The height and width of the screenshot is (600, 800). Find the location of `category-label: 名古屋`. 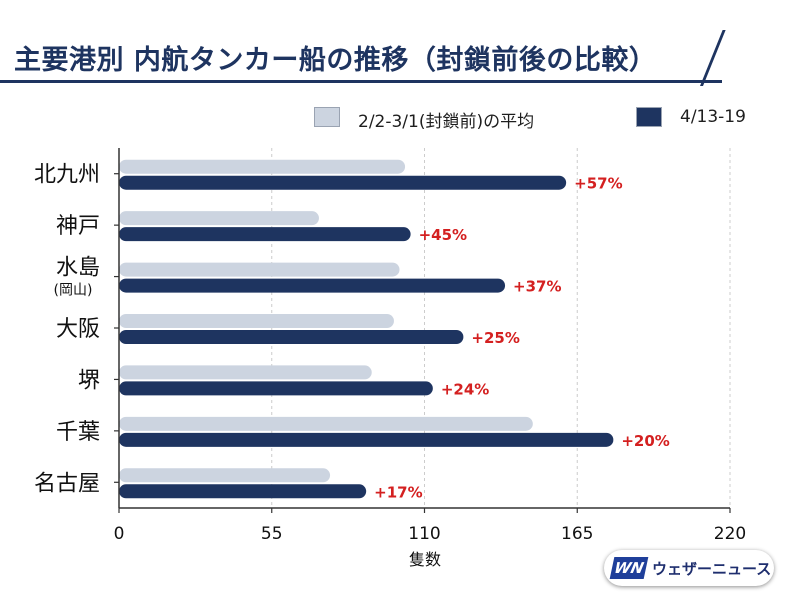

category-label: 名古屋 is located at coordinates (67, 483).